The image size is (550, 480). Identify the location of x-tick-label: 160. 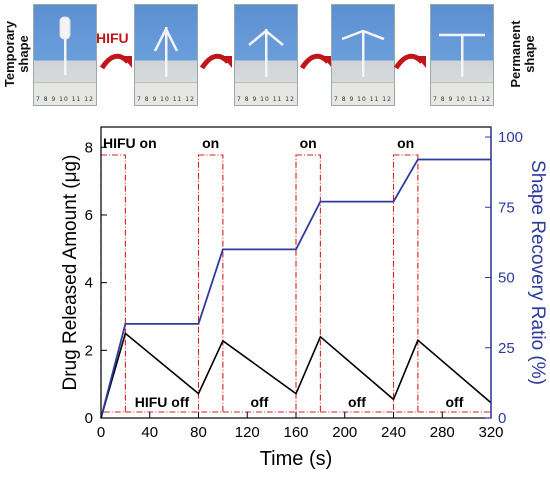
(295, 432).